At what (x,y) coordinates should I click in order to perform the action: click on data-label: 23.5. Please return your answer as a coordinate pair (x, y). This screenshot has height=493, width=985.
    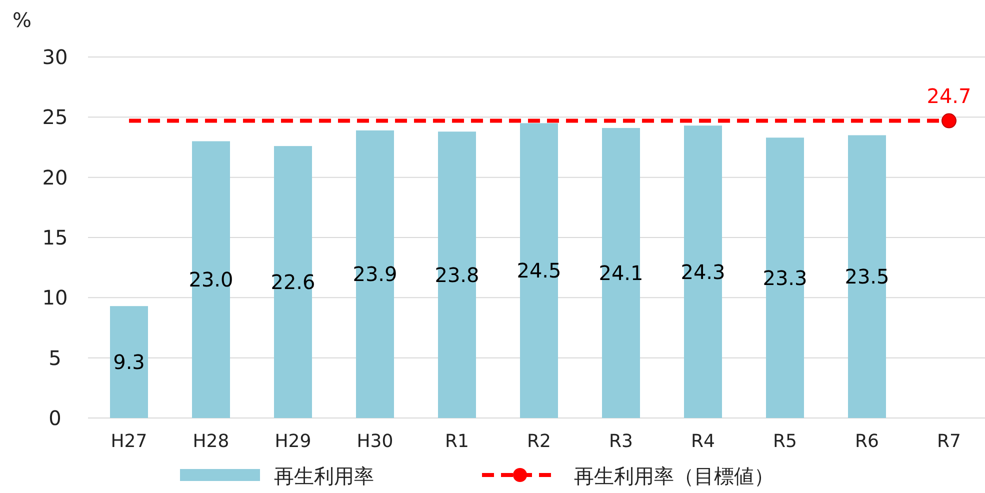
    Looking at the image, I should click on (867, 276).